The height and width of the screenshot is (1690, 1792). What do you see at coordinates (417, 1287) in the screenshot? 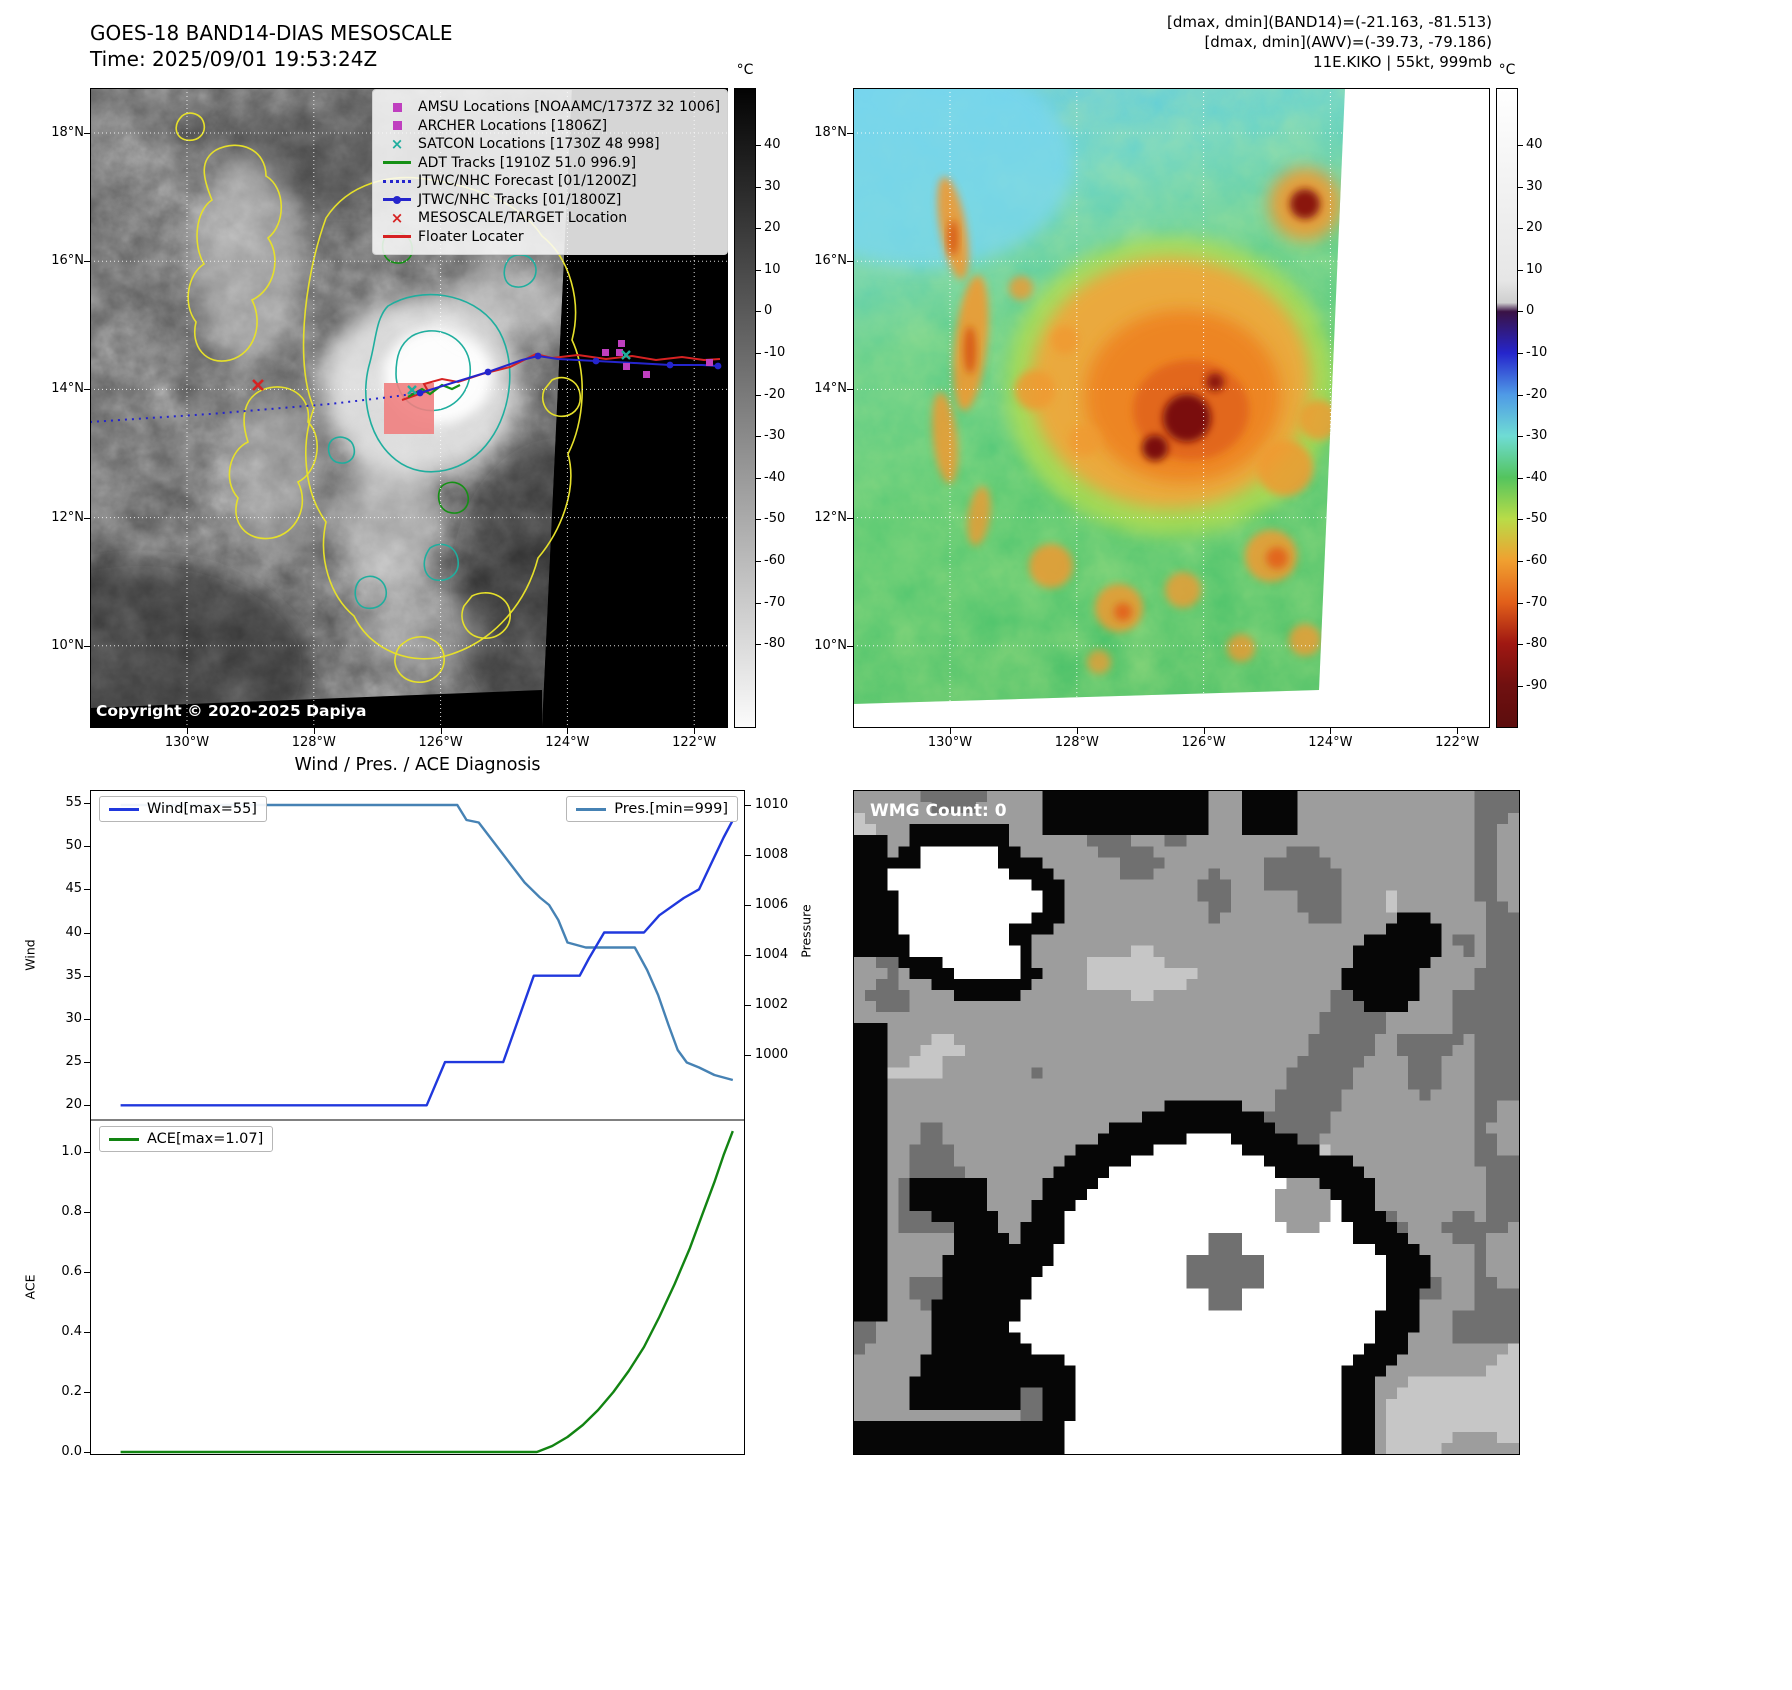
I see `ace-plot-border` at bounding box center [417, 1287].